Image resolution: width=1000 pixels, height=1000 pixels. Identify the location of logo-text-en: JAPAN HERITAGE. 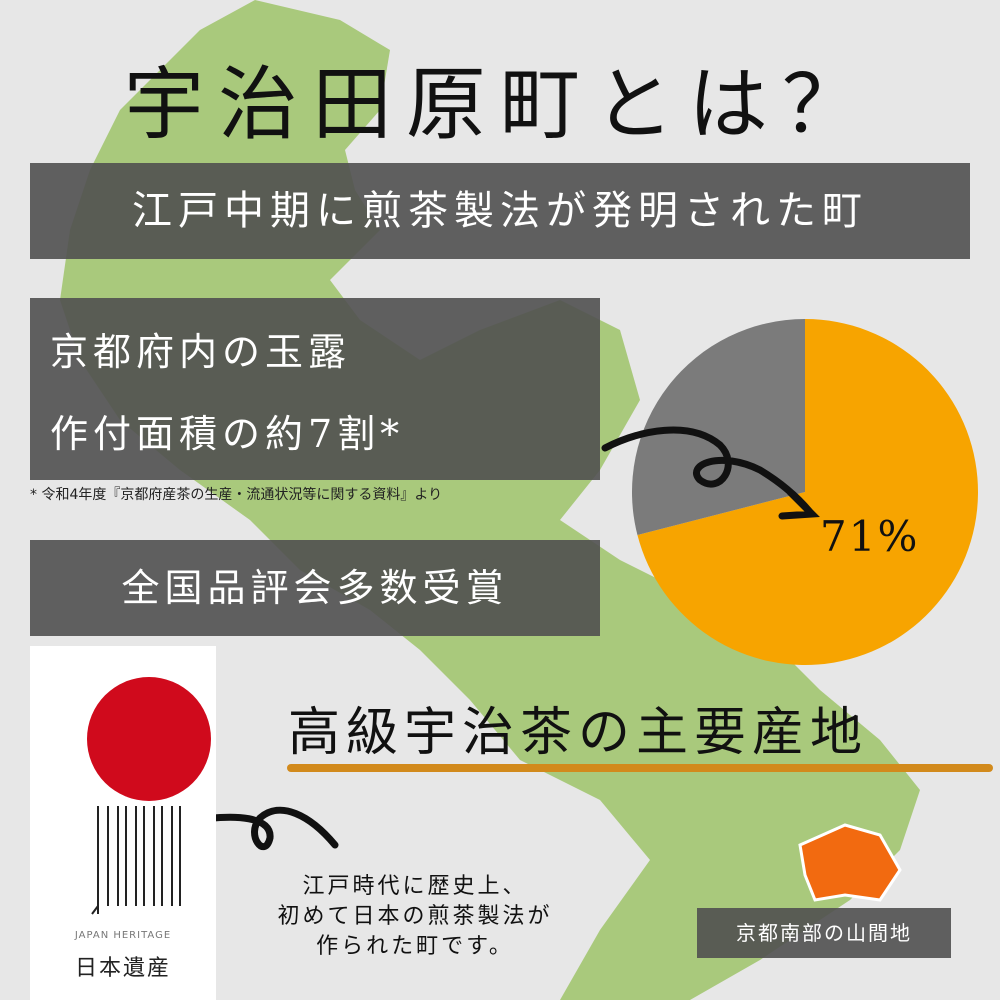
(123, 935).